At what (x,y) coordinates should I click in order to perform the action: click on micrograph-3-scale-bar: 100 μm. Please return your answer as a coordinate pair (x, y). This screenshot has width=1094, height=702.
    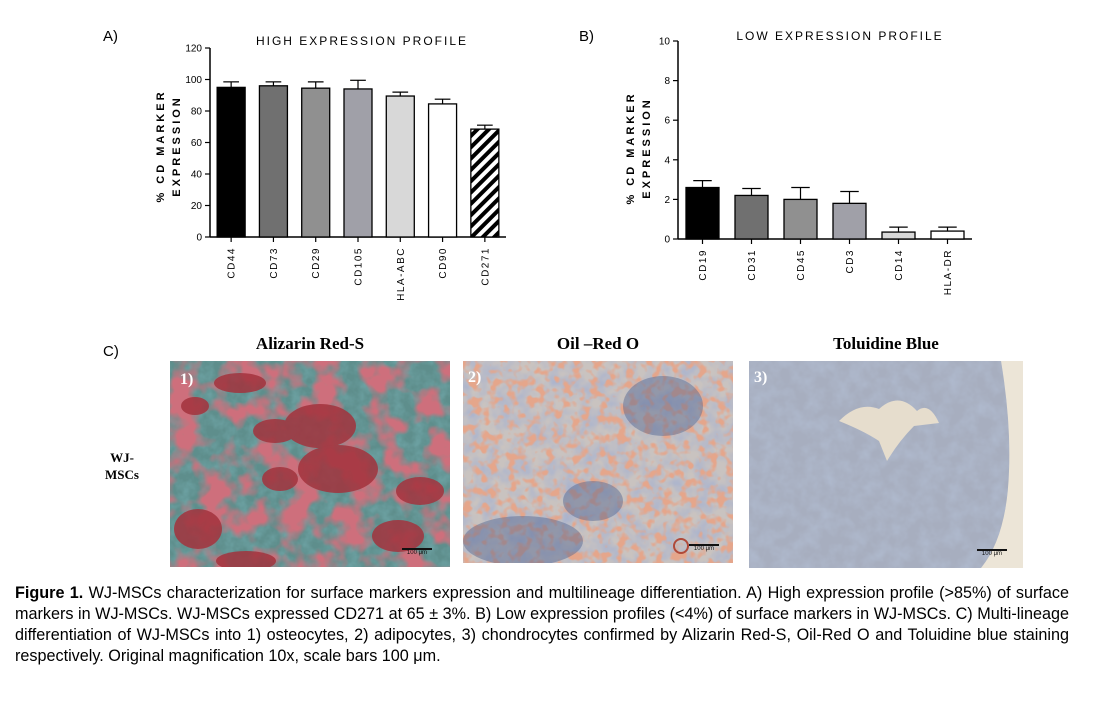
    Looking at the image, I should click on (992, 553).